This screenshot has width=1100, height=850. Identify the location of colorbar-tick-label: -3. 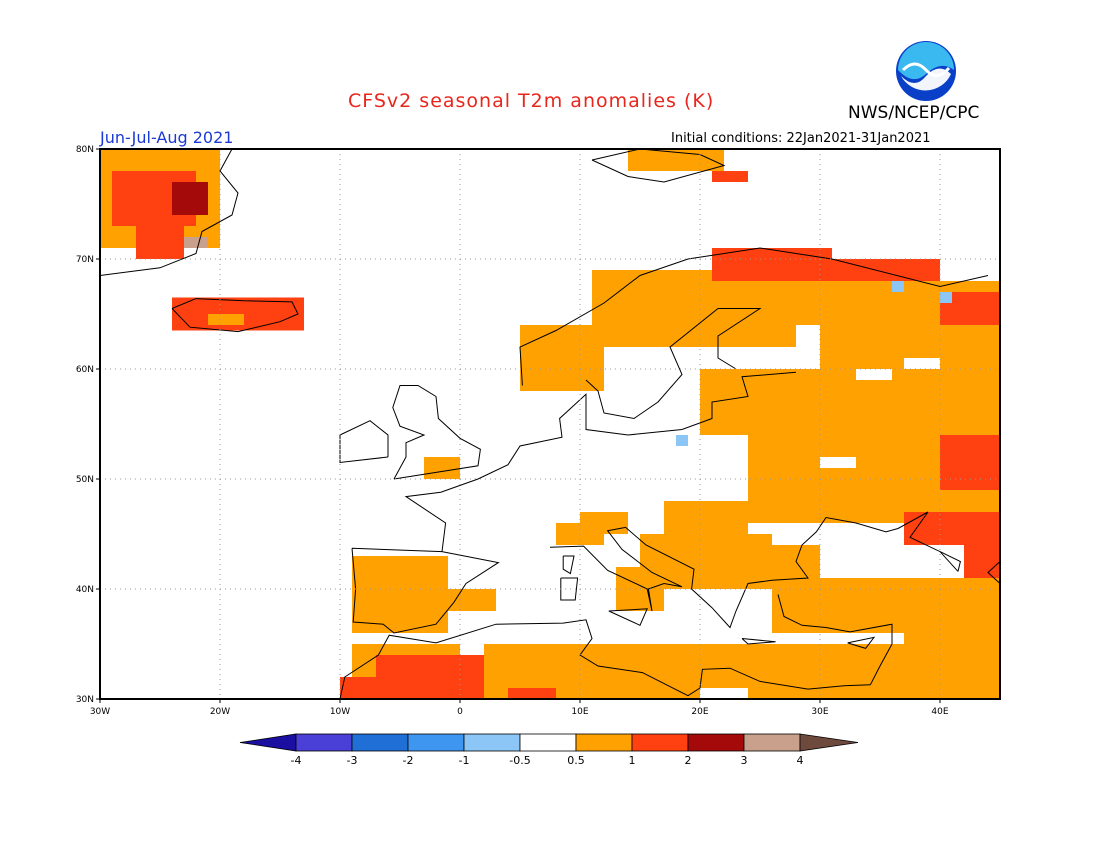
(352, 760).